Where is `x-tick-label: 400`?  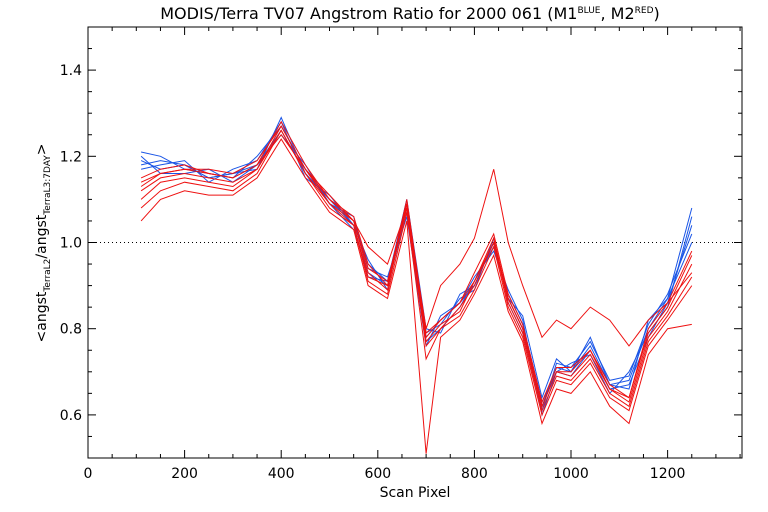
x-tick-label: 400 is located at coordinates (281, 474).